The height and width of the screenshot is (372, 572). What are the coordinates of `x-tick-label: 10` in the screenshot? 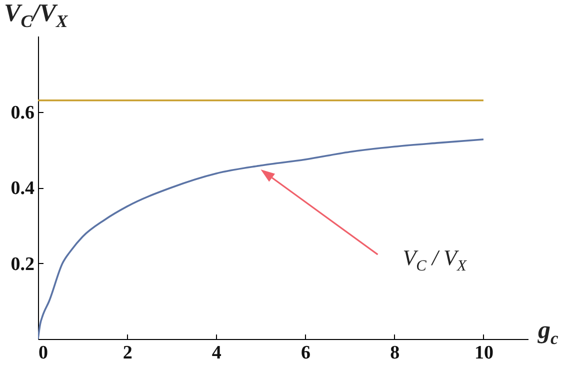 It's located at (484, 353).